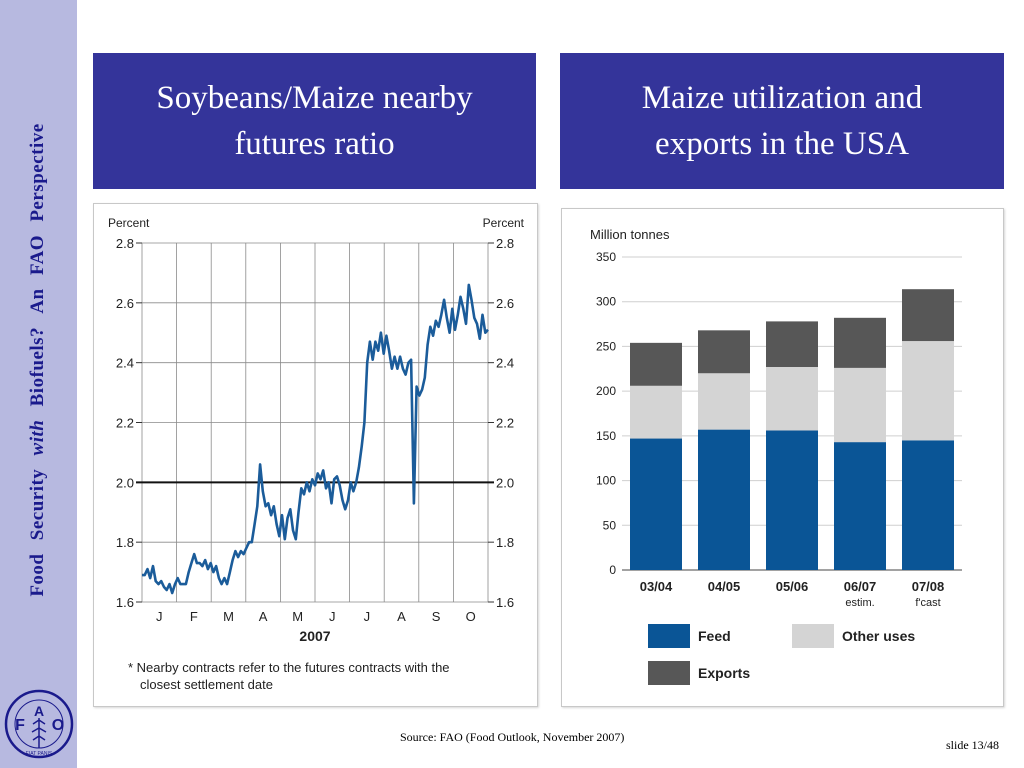 This screenshot has width=1024, height=768. Describe the element at coordinates (504, 223) in the screenshot. I see `y-axis-title-right: Percent` at that location.